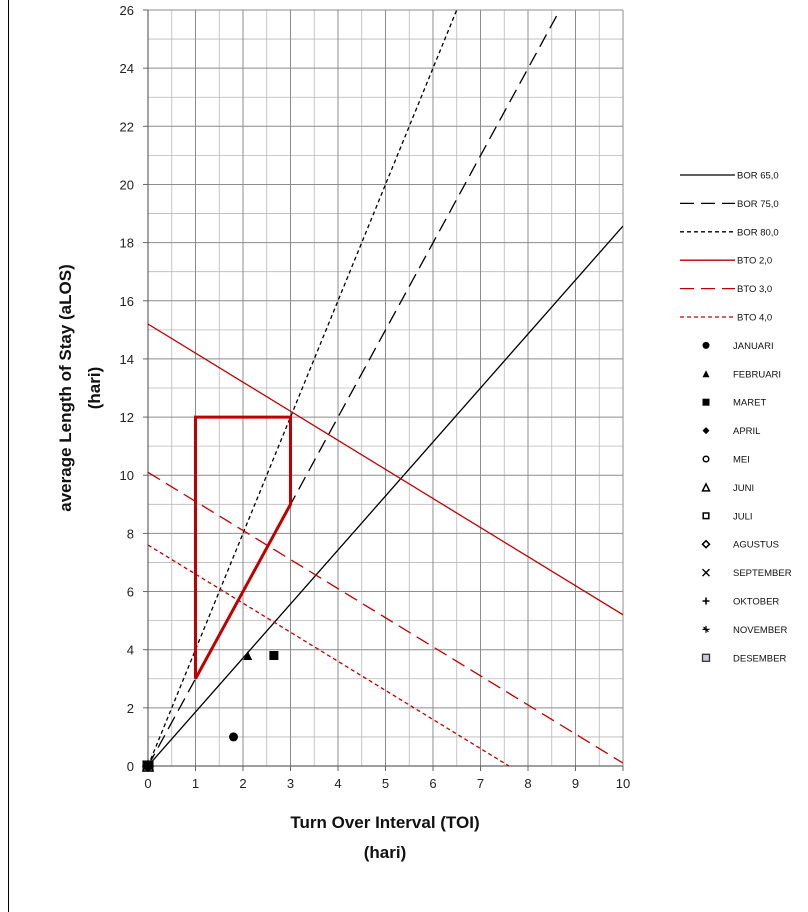 The width and height of the screenshot is (808, 912). Describe the element at coordinates (130, 708) in the screenshot. I see `y-tick-label: 2` at that location.